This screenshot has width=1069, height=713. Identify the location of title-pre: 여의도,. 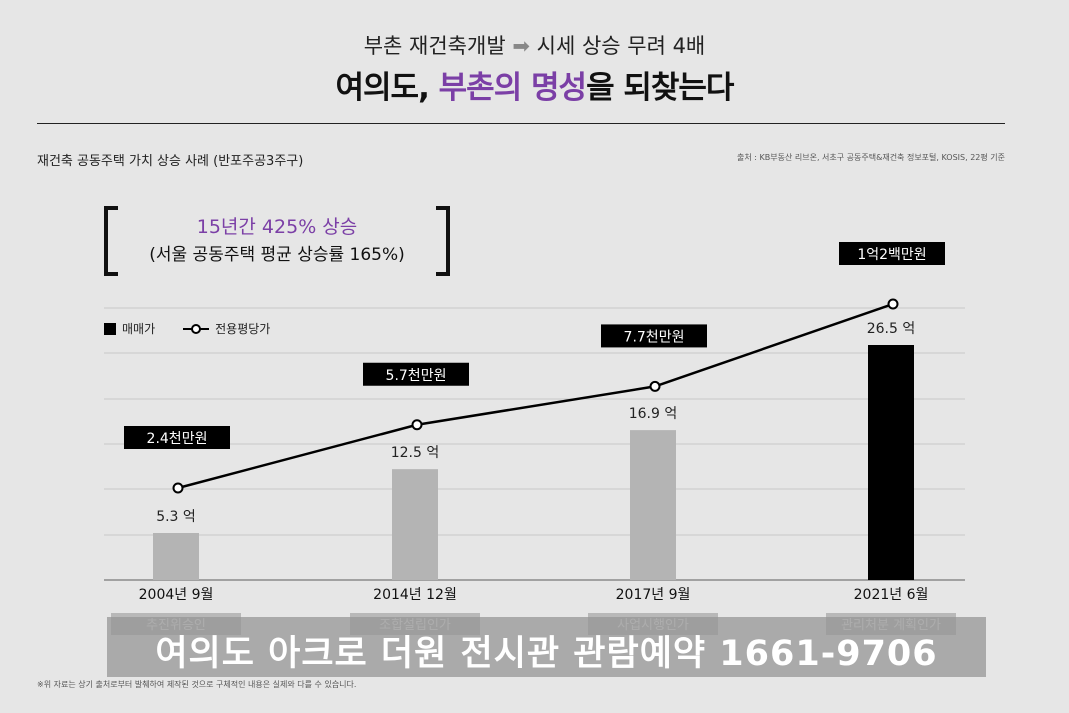
(387, 88).